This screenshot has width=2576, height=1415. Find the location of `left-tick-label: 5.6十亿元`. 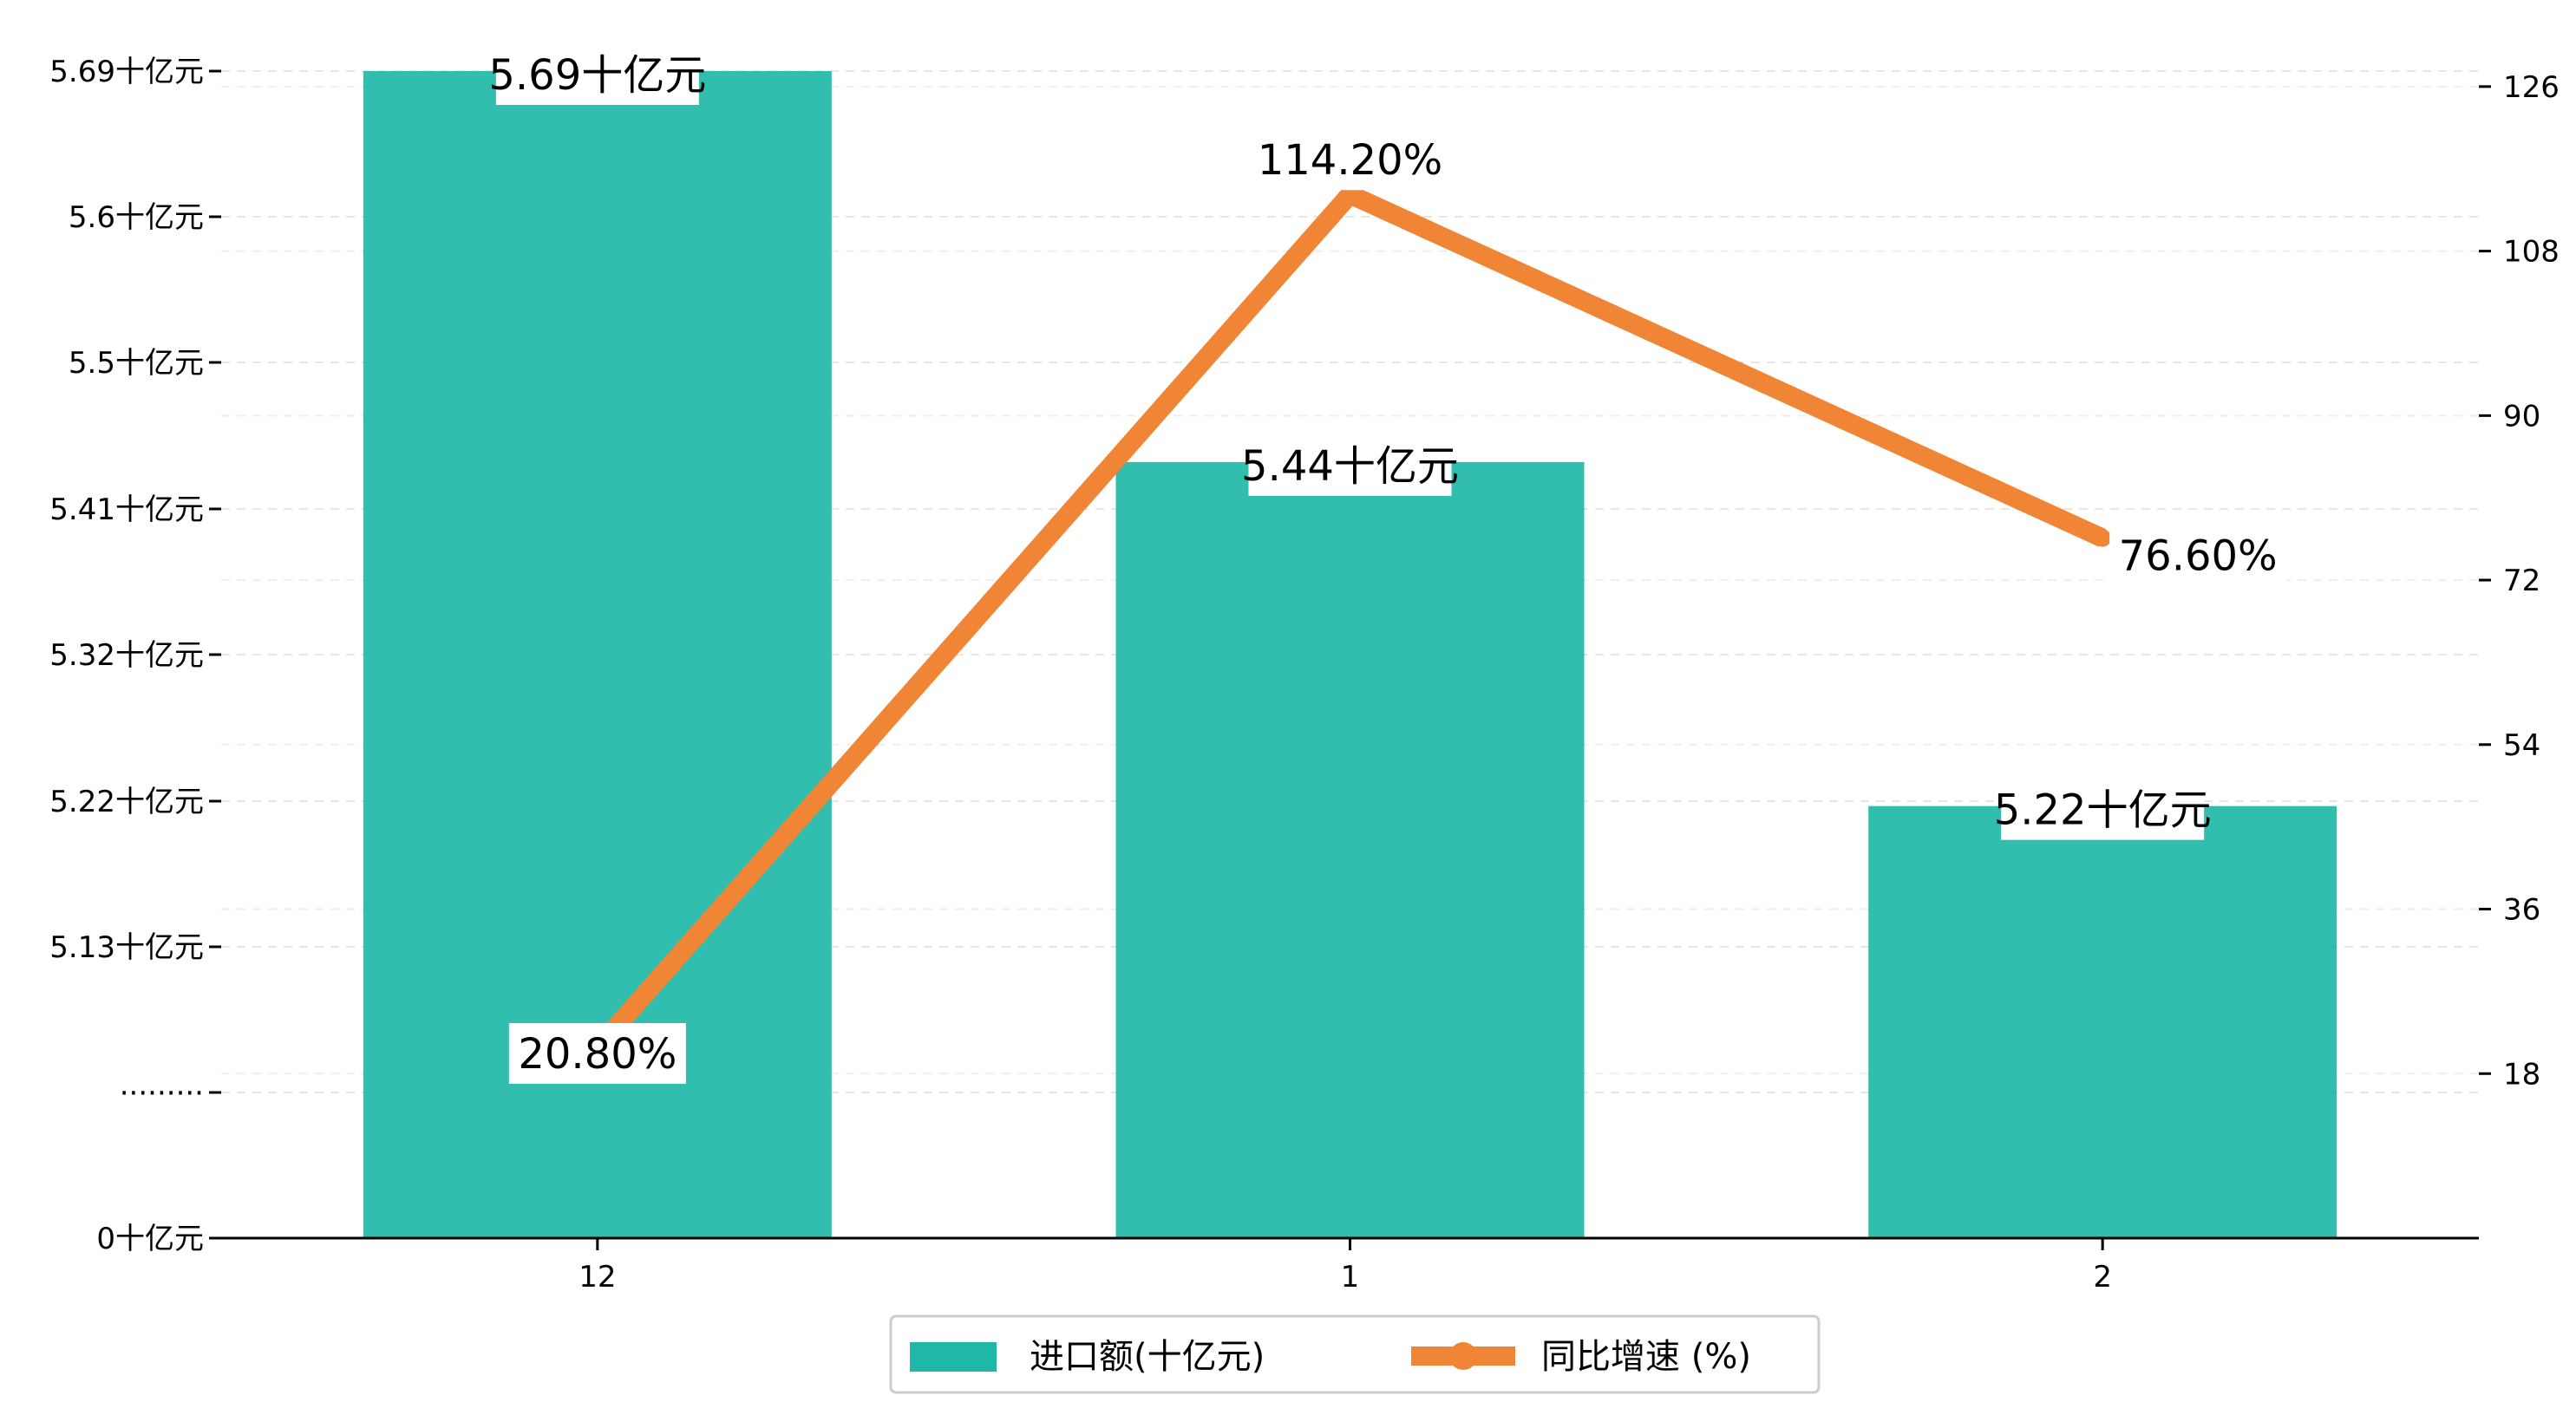

left-tick-label: 5.6十亿元 is located at coordinates (136, 217).